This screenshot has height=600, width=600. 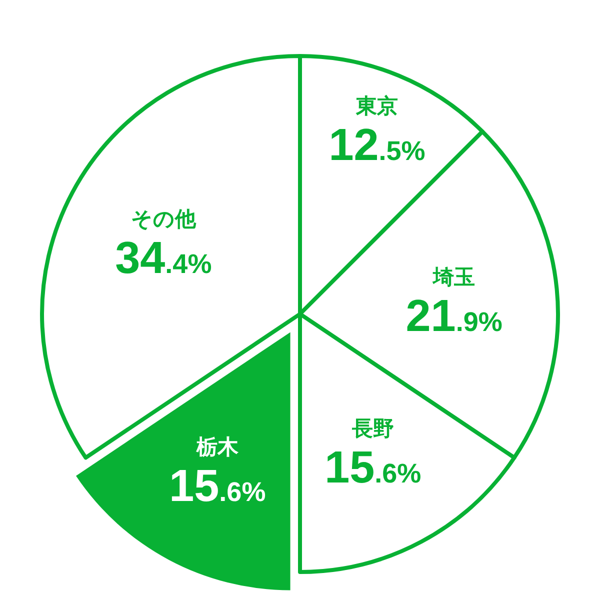 What do you see at coordinates (376, 106) in the screenshot?
I see `slice-label: 東京` at bounding box center [376, 106].